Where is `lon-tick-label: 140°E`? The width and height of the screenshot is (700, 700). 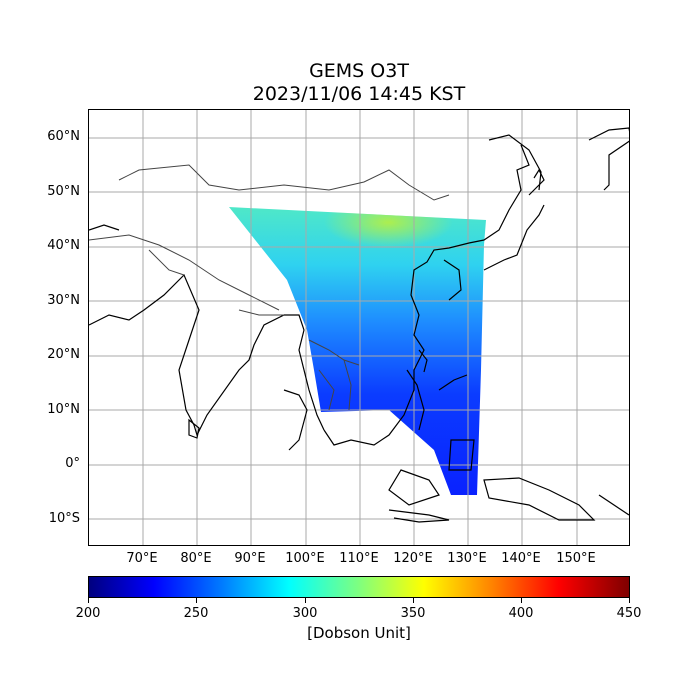
lon-tick-label: 140°E is located at coordinates (521, 558).